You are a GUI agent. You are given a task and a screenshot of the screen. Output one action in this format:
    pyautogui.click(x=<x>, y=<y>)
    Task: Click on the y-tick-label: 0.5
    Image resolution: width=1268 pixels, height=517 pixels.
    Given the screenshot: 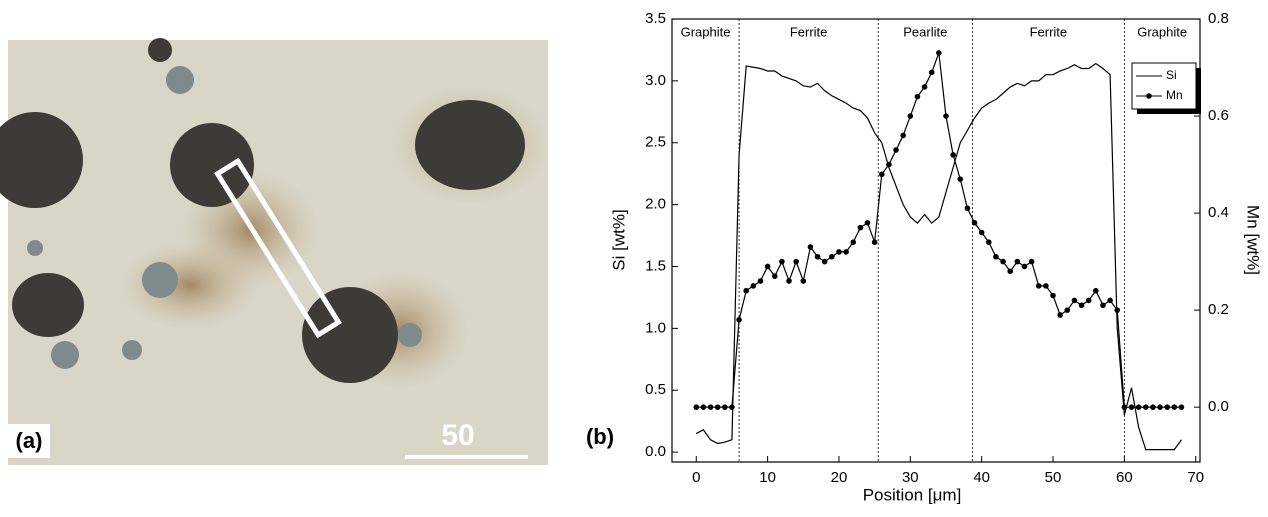 What is the action you would take?
    pyautogui.click(x=655, y=389)
    